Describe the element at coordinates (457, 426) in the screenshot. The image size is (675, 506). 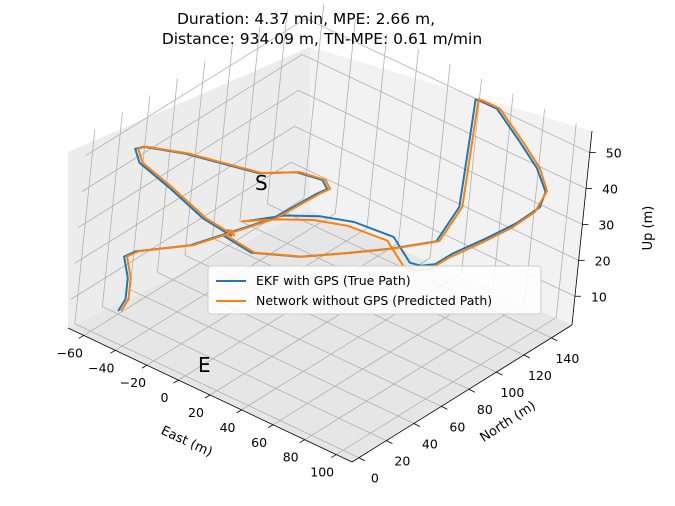
I see `y-tick-label: 60` at that location.